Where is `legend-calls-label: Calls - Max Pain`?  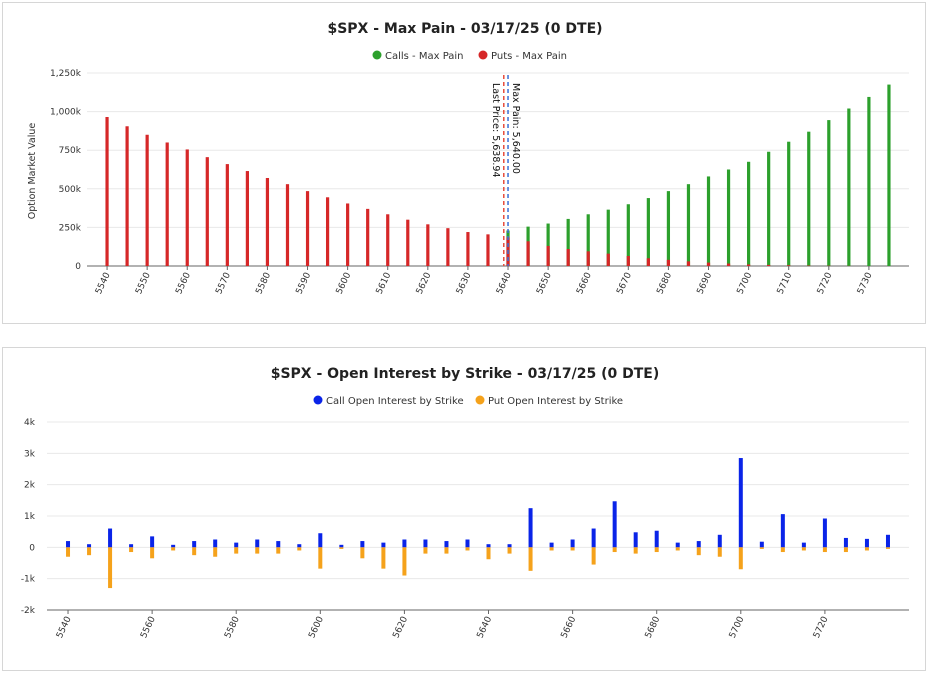
legend-calls-label: Calls - Max Pain is located at coordinates (424, 56).